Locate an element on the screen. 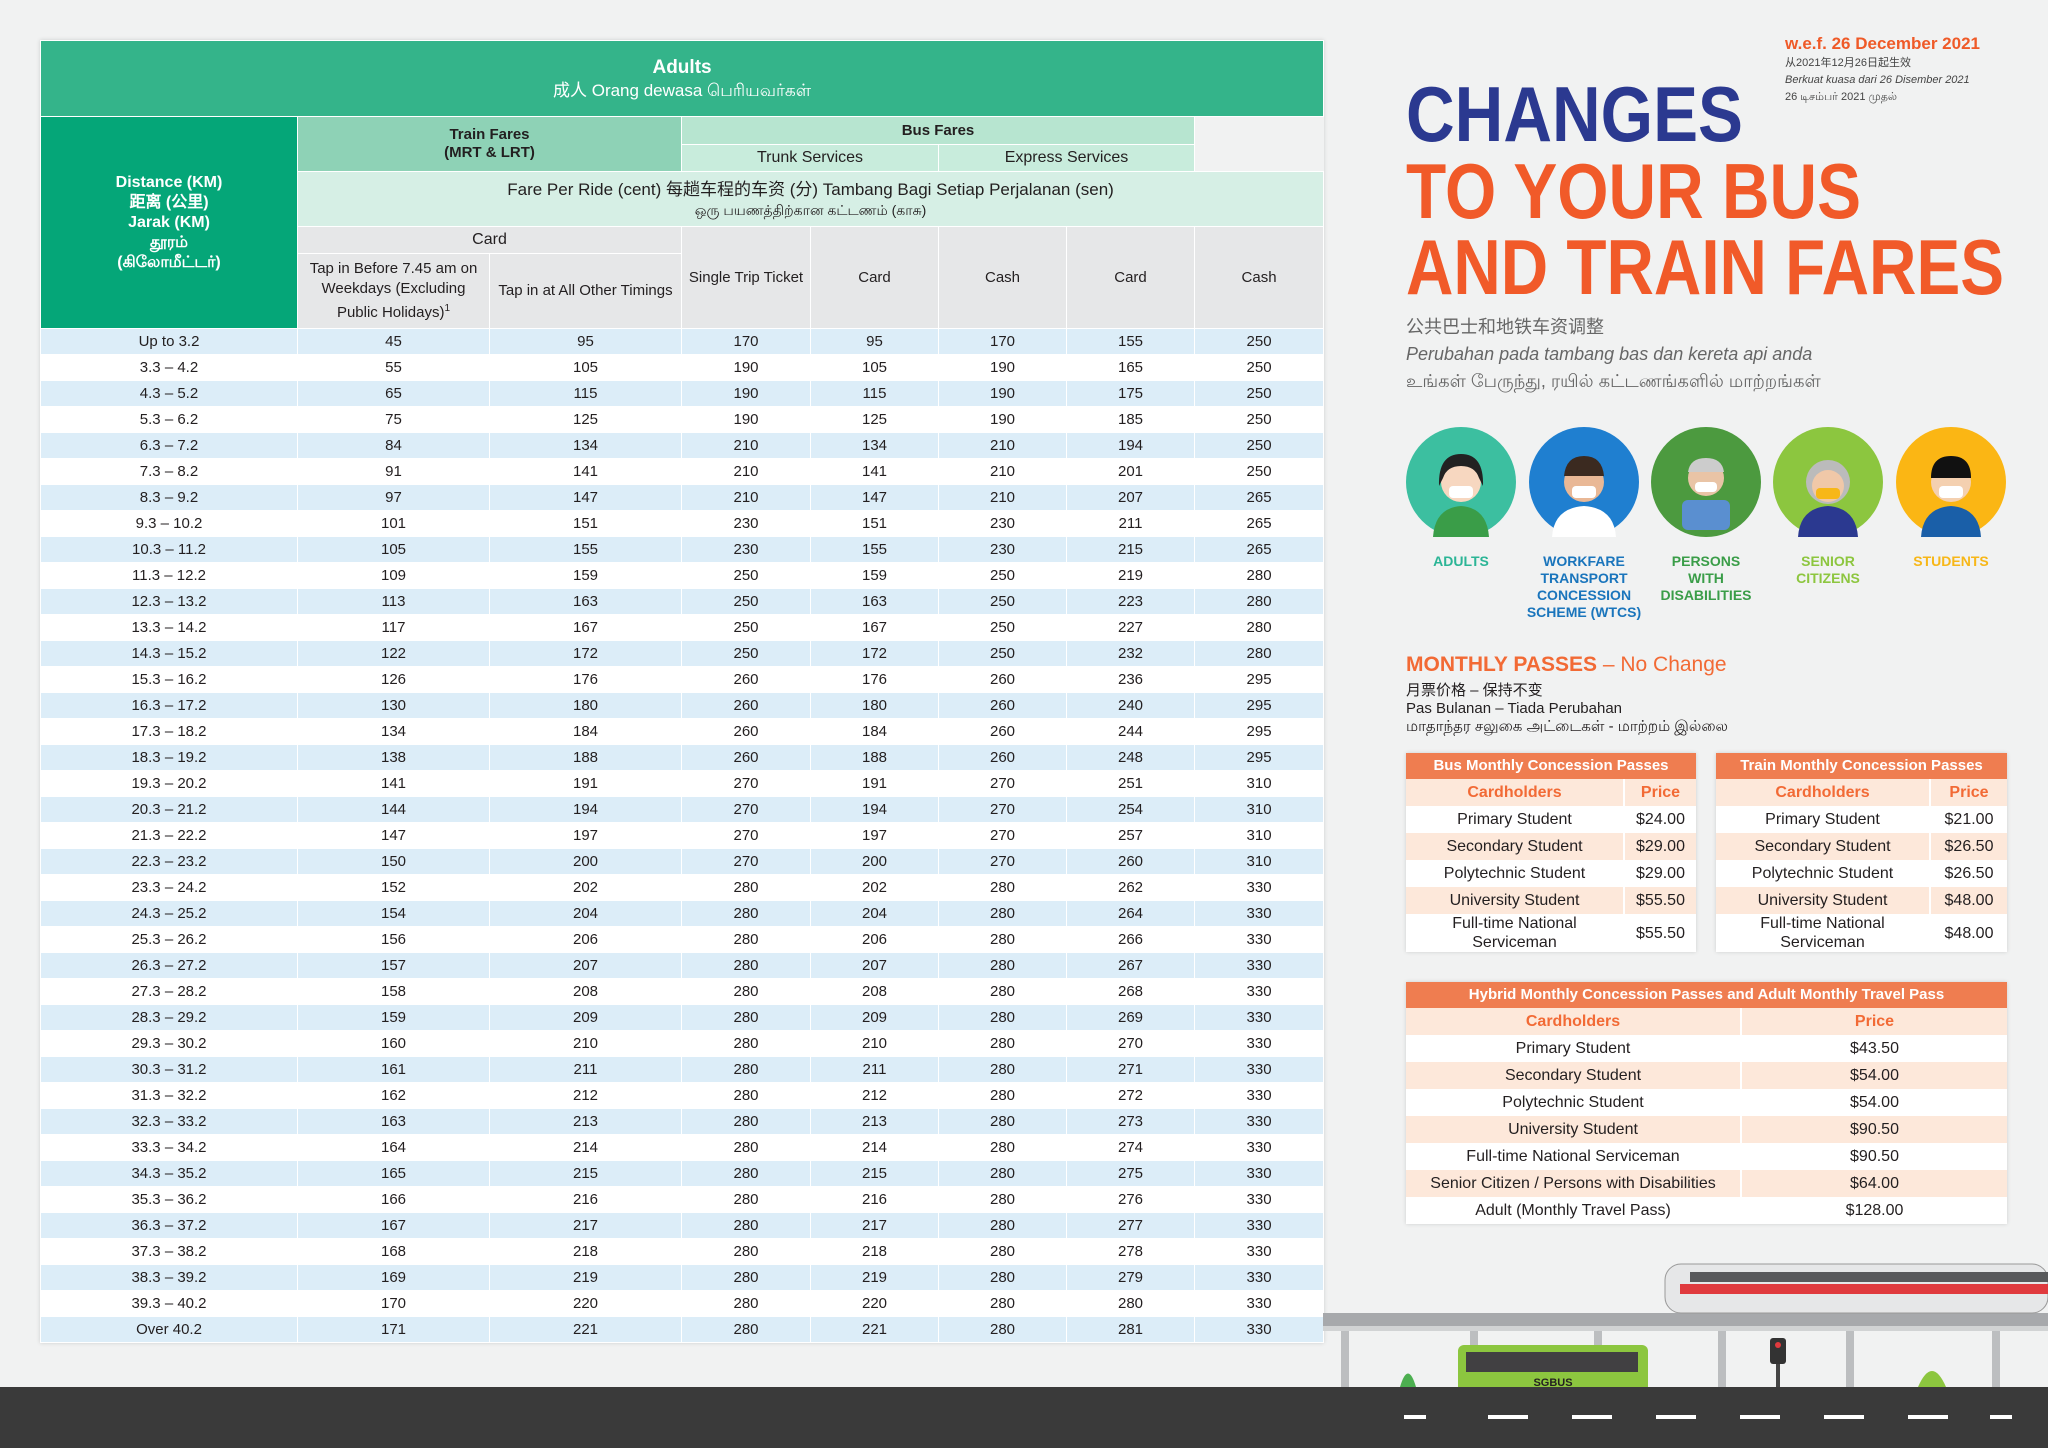  column-header: Card is located at coordinates (874, 277).